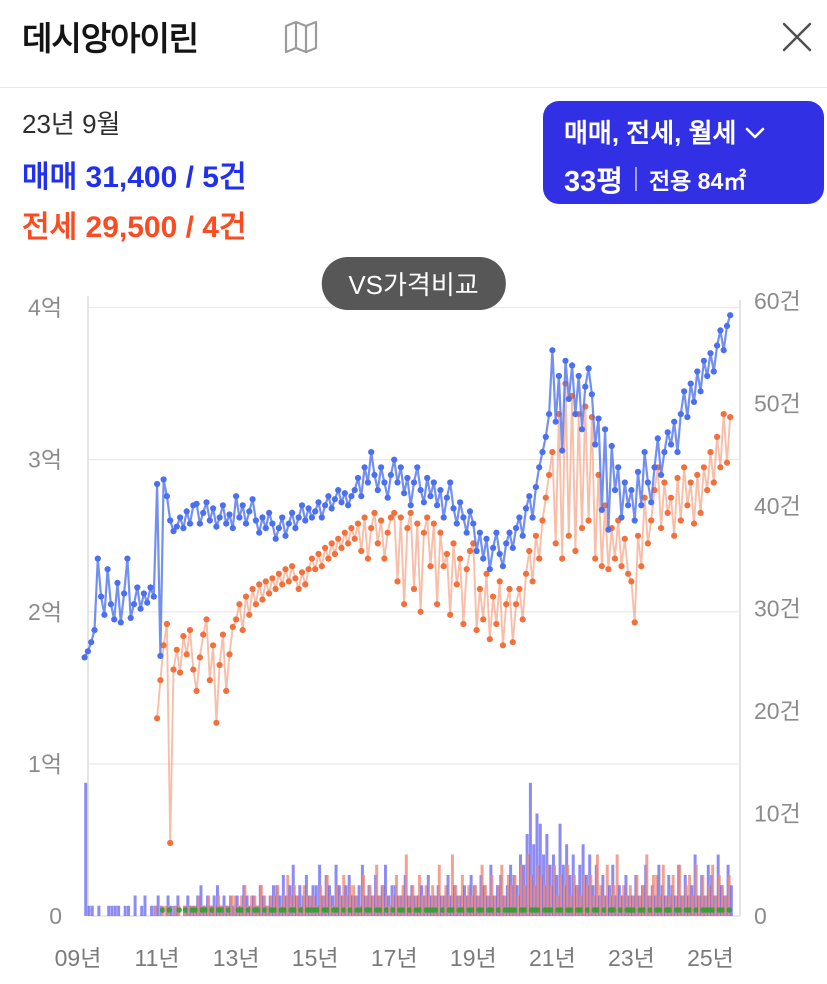 Image resolution: width=827 pixels, height=984 pixels. I want to click on svg-text: 10건, so click(777, 814).